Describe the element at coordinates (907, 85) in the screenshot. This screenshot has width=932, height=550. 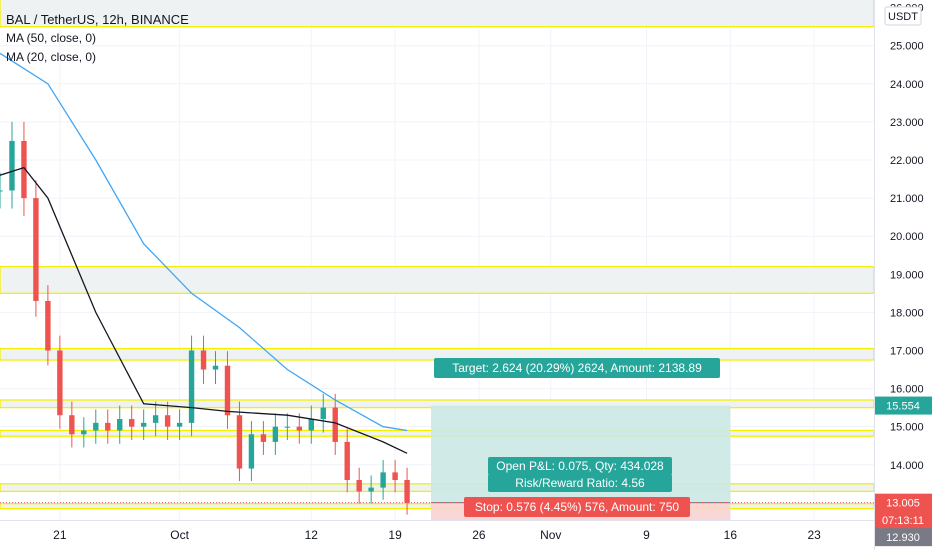
I see `price-tick-label: 24.000` at that location.